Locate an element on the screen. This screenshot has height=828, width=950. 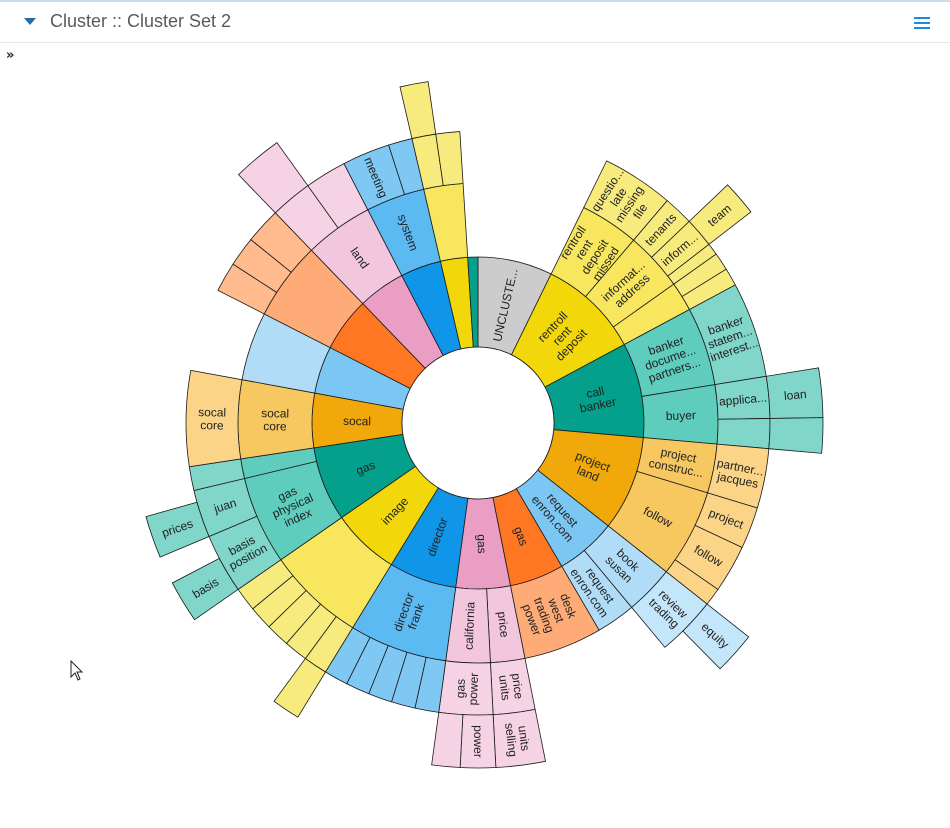
sunburst-segment-label: gaspower is located at coordinates (467, 689).